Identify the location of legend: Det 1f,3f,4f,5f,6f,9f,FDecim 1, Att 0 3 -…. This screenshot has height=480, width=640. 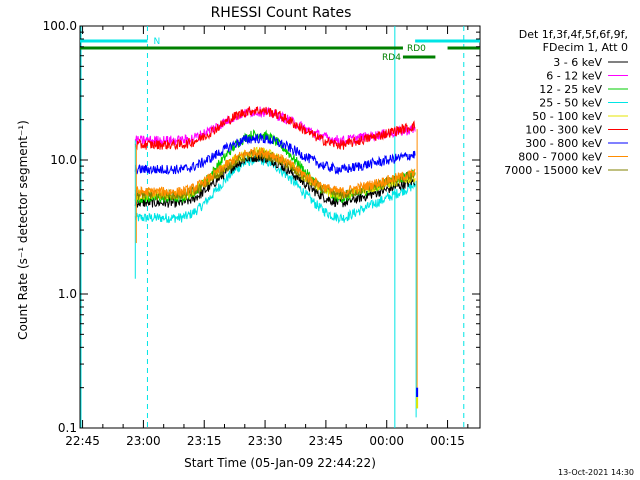
(566, 102).